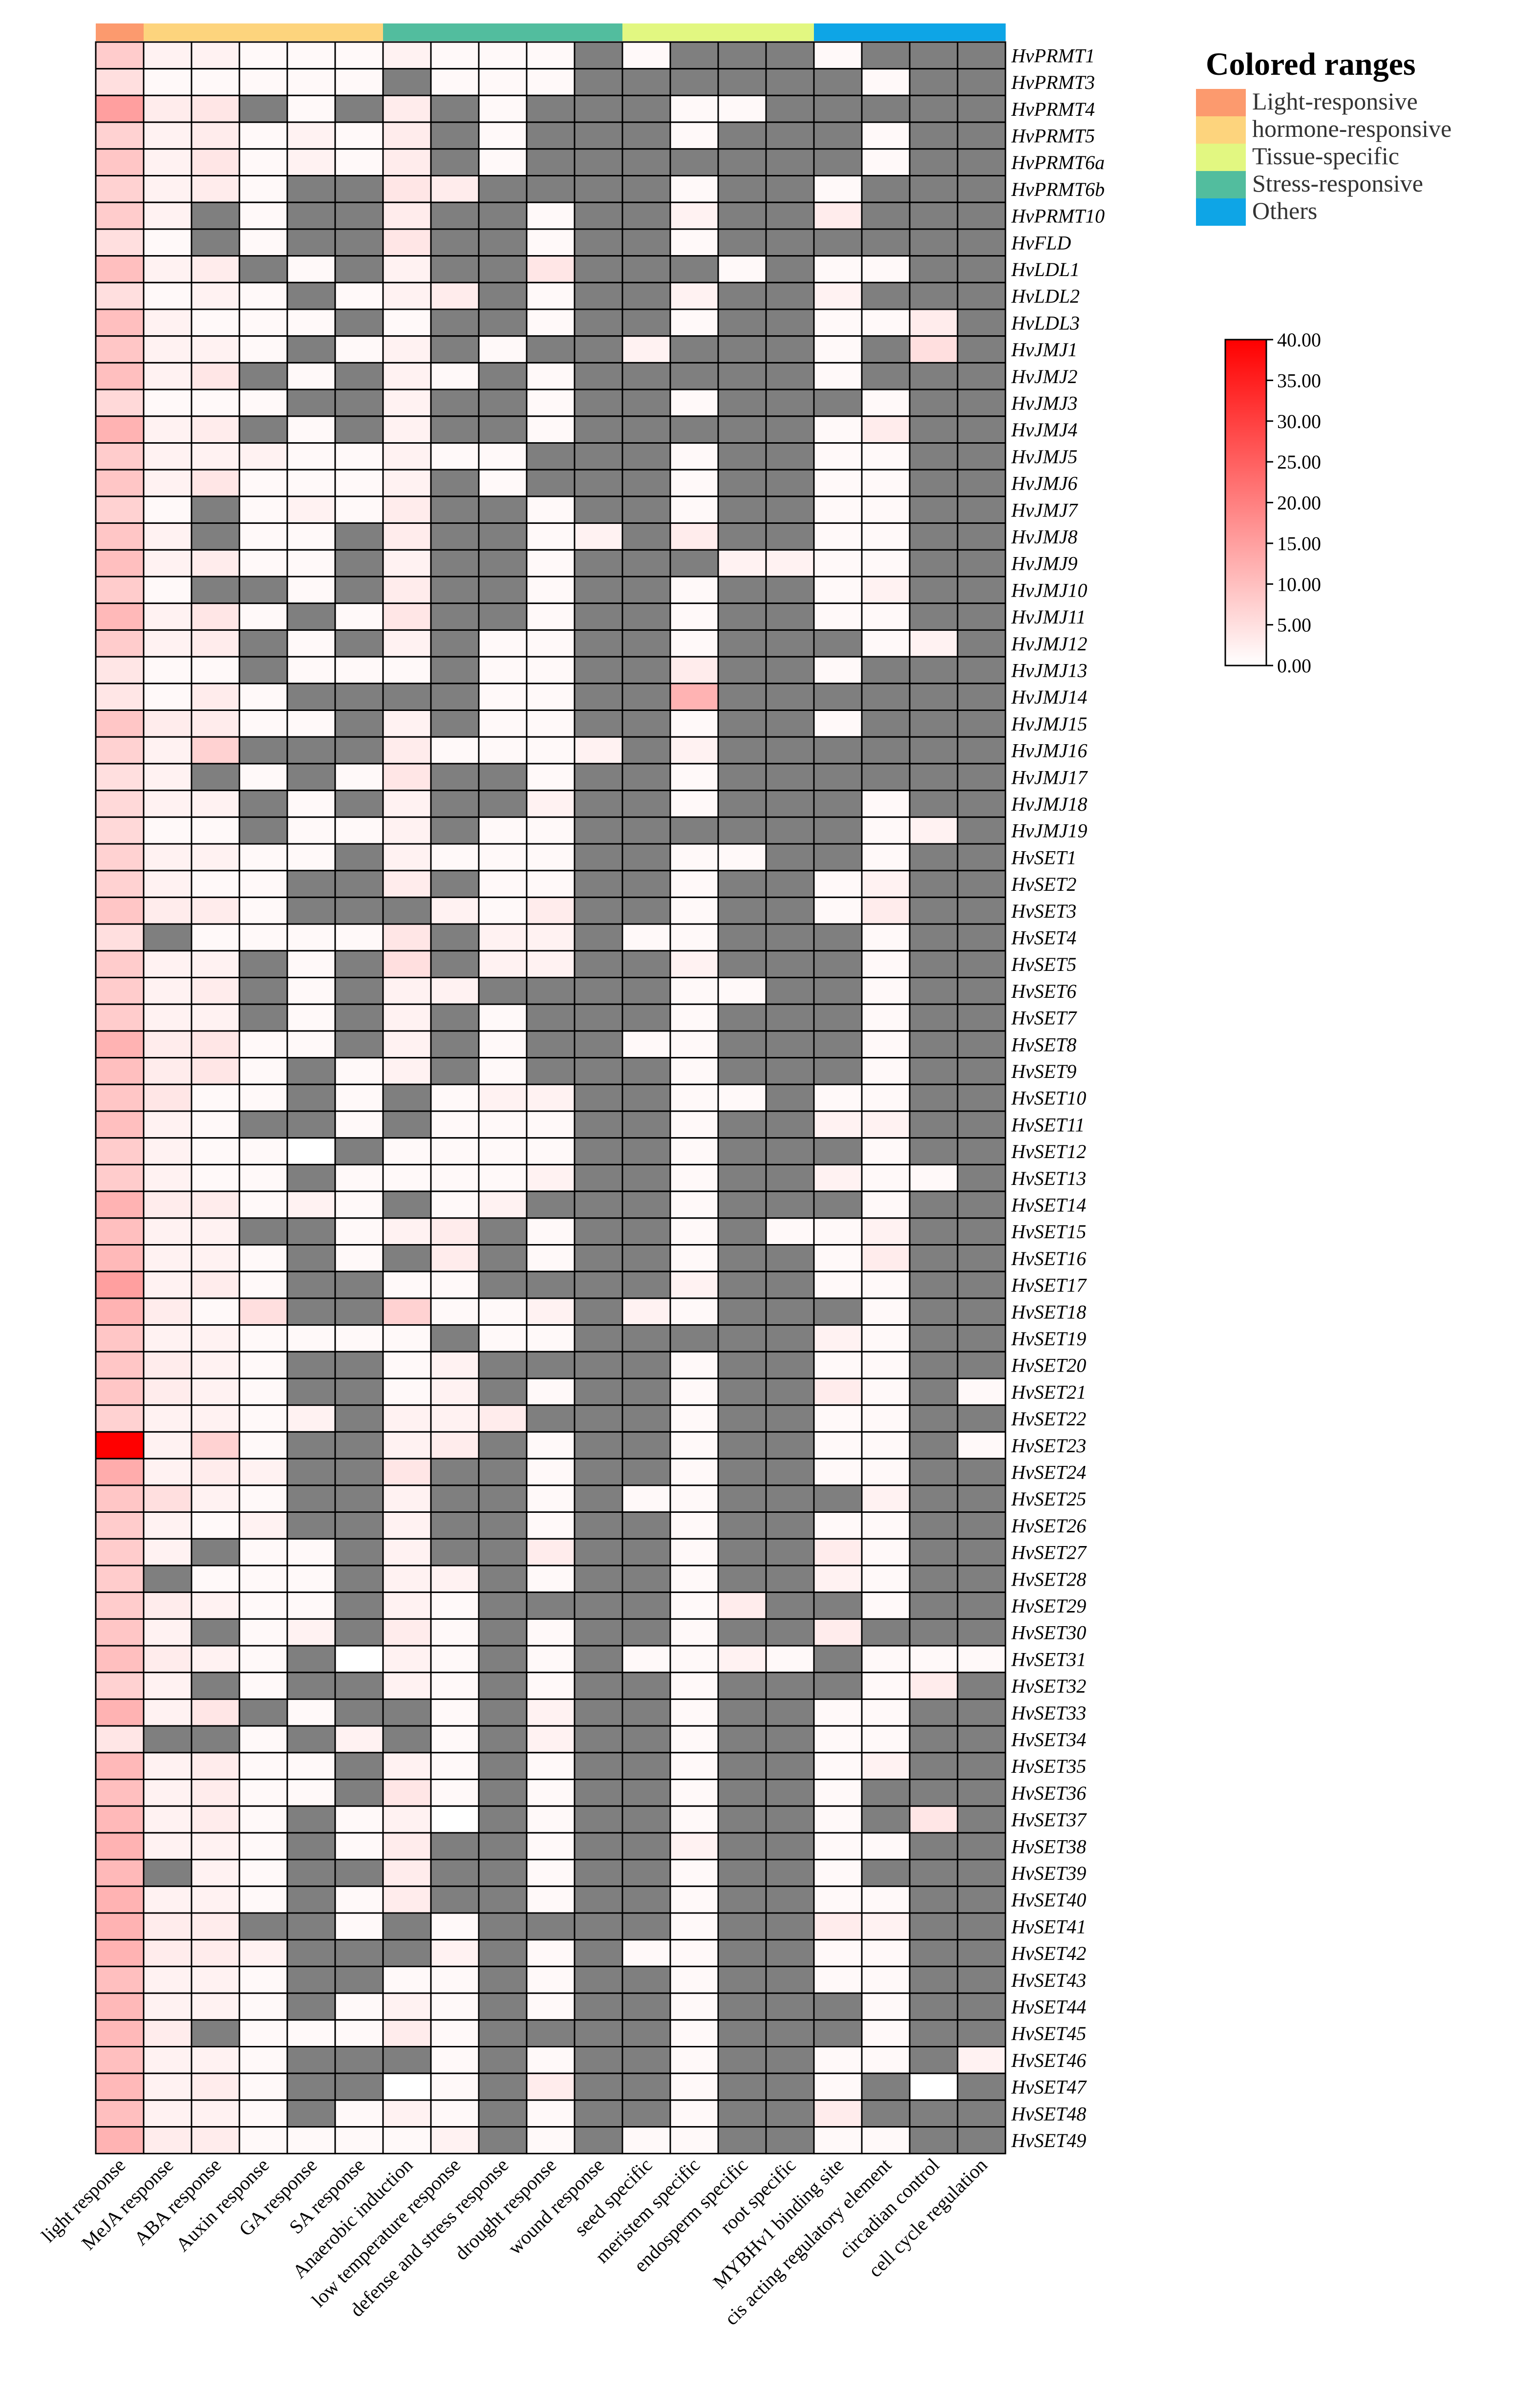  Describe the element at coordinates (1048, 1446) in the screenshot. I see `row-label: HvSET23` at that location.